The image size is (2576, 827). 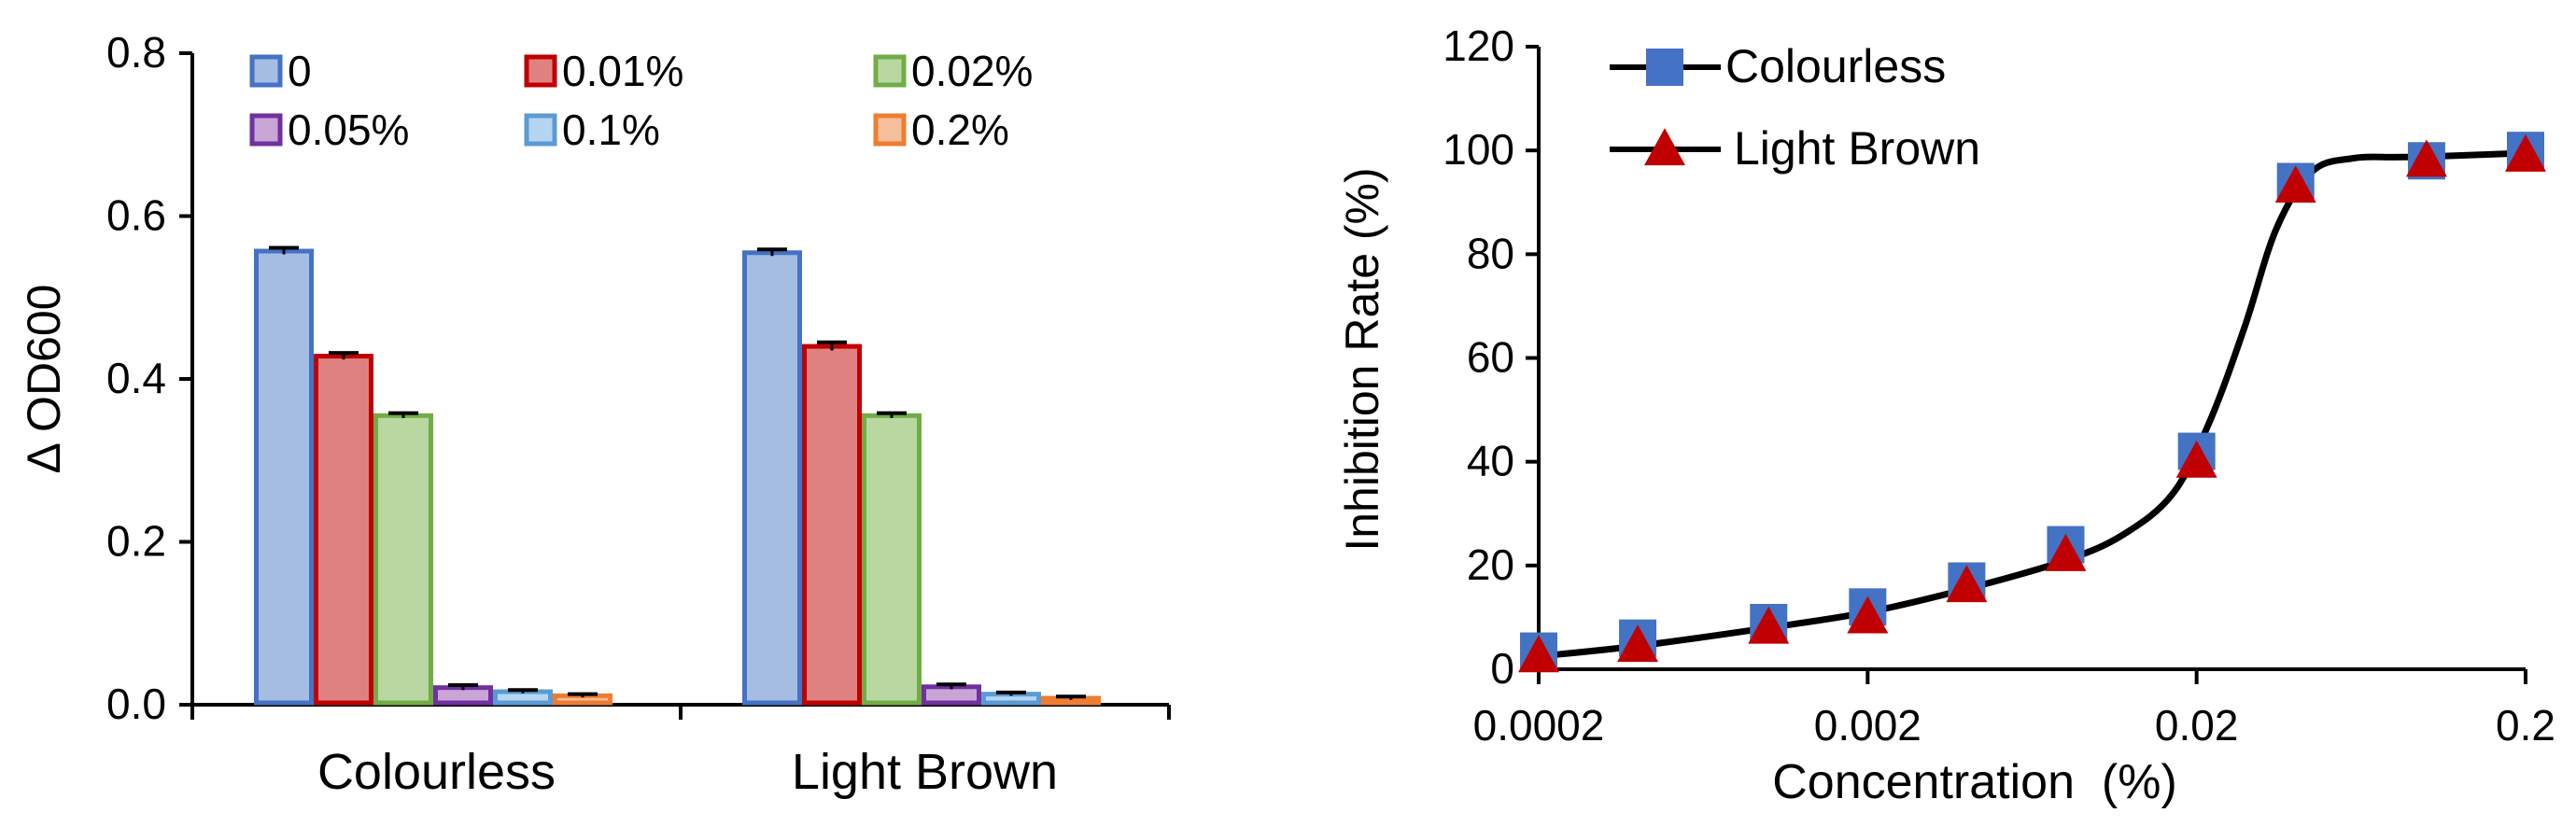 I want to click on line-y-tick-label: 20, so click(x=1490, y=564).